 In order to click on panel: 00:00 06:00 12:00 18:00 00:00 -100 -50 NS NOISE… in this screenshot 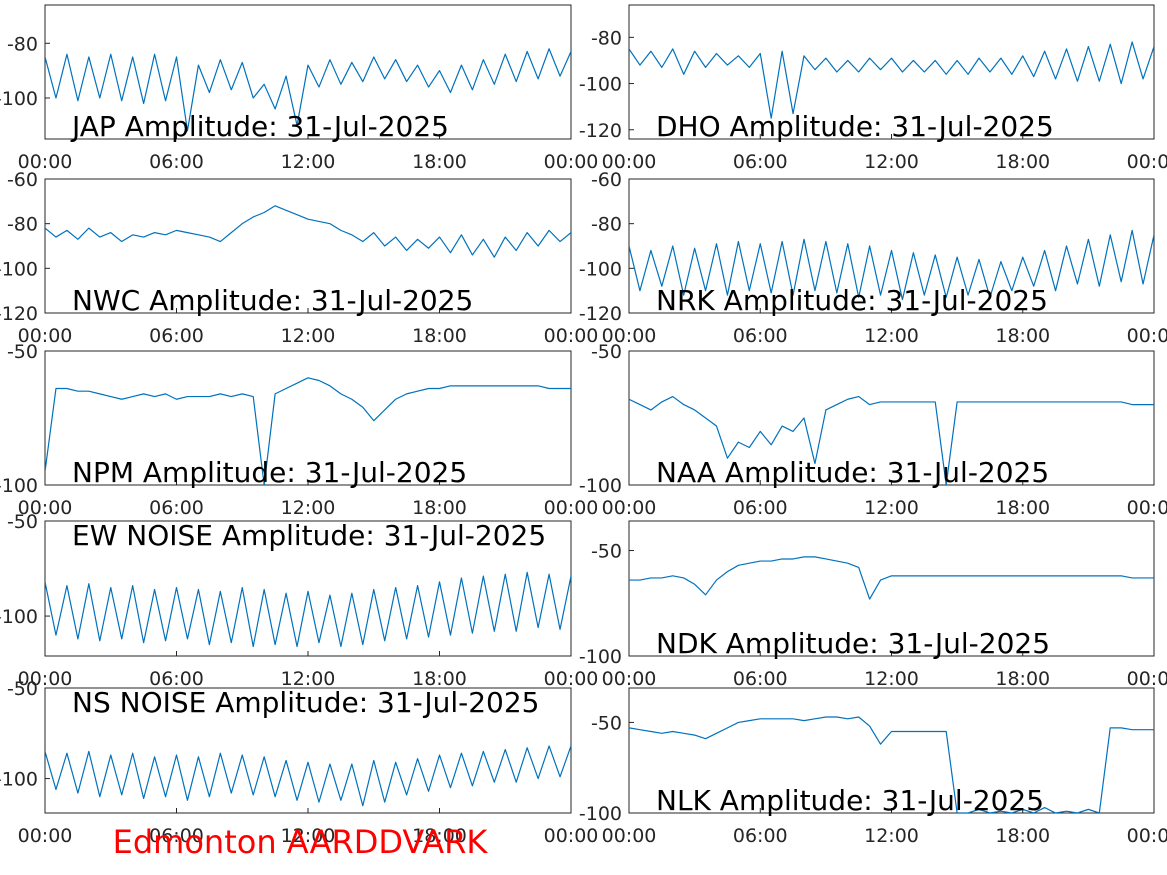, I will do `click(299, 762)`.